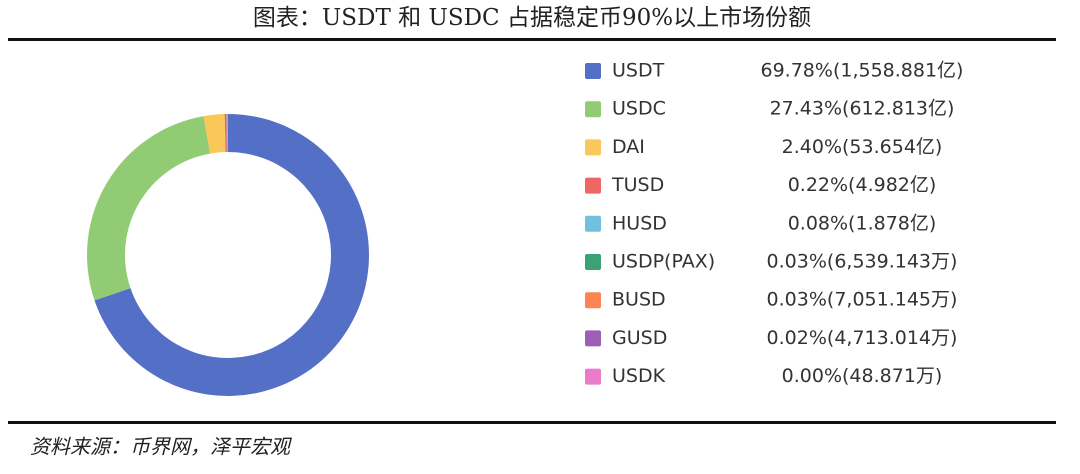 The height and width of the screenshot is (474, 1080). What do you see at coordinates (639, 109) in the screenshot?
I see `legend-label: USDC` at bounding box center [639, 109].